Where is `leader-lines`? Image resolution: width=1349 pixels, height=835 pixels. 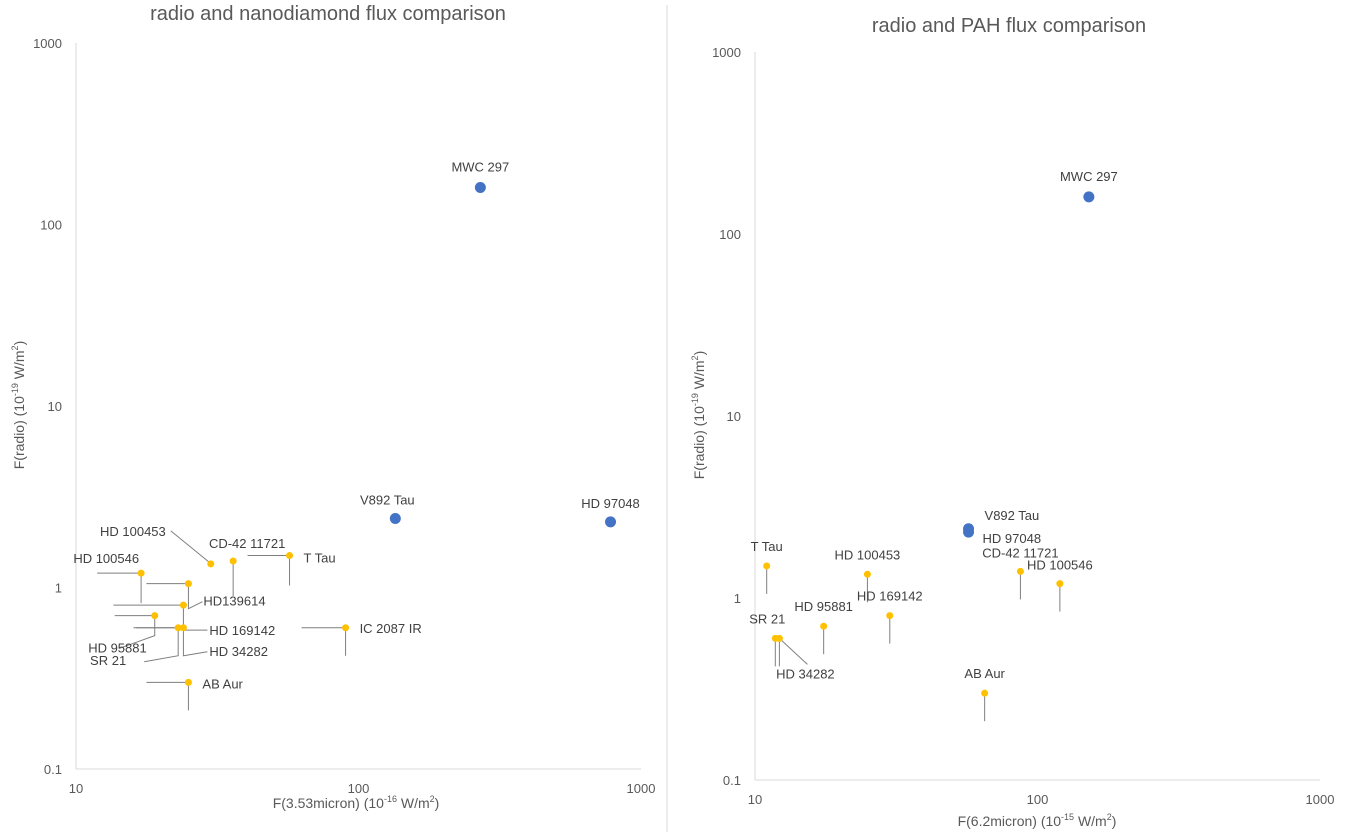 leader-lines is located at coordinates (913, 643).